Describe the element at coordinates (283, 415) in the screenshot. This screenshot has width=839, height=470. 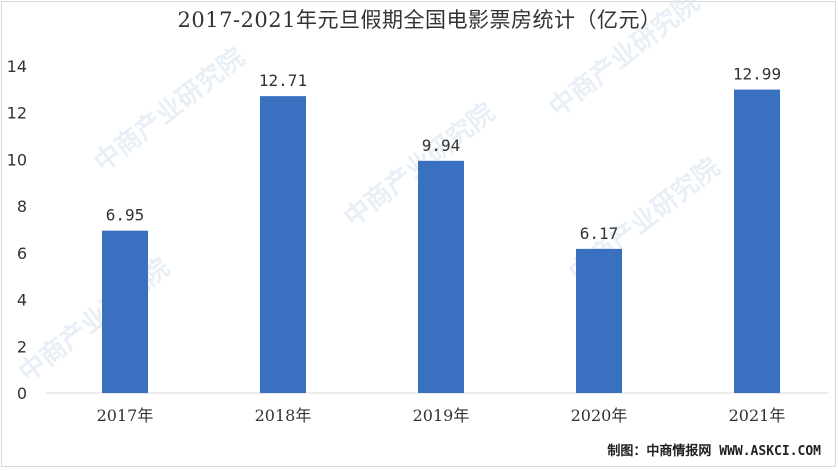
I see `x-tick-label: 2018年` at that location.